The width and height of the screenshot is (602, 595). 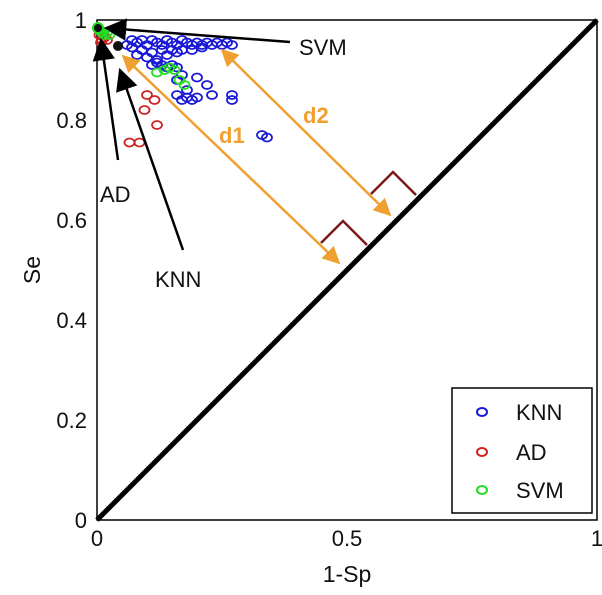 What do you see at coordinates (232, 135) in the screenshot?
I see `d1-label: d1` at bounding box center [232, 135].